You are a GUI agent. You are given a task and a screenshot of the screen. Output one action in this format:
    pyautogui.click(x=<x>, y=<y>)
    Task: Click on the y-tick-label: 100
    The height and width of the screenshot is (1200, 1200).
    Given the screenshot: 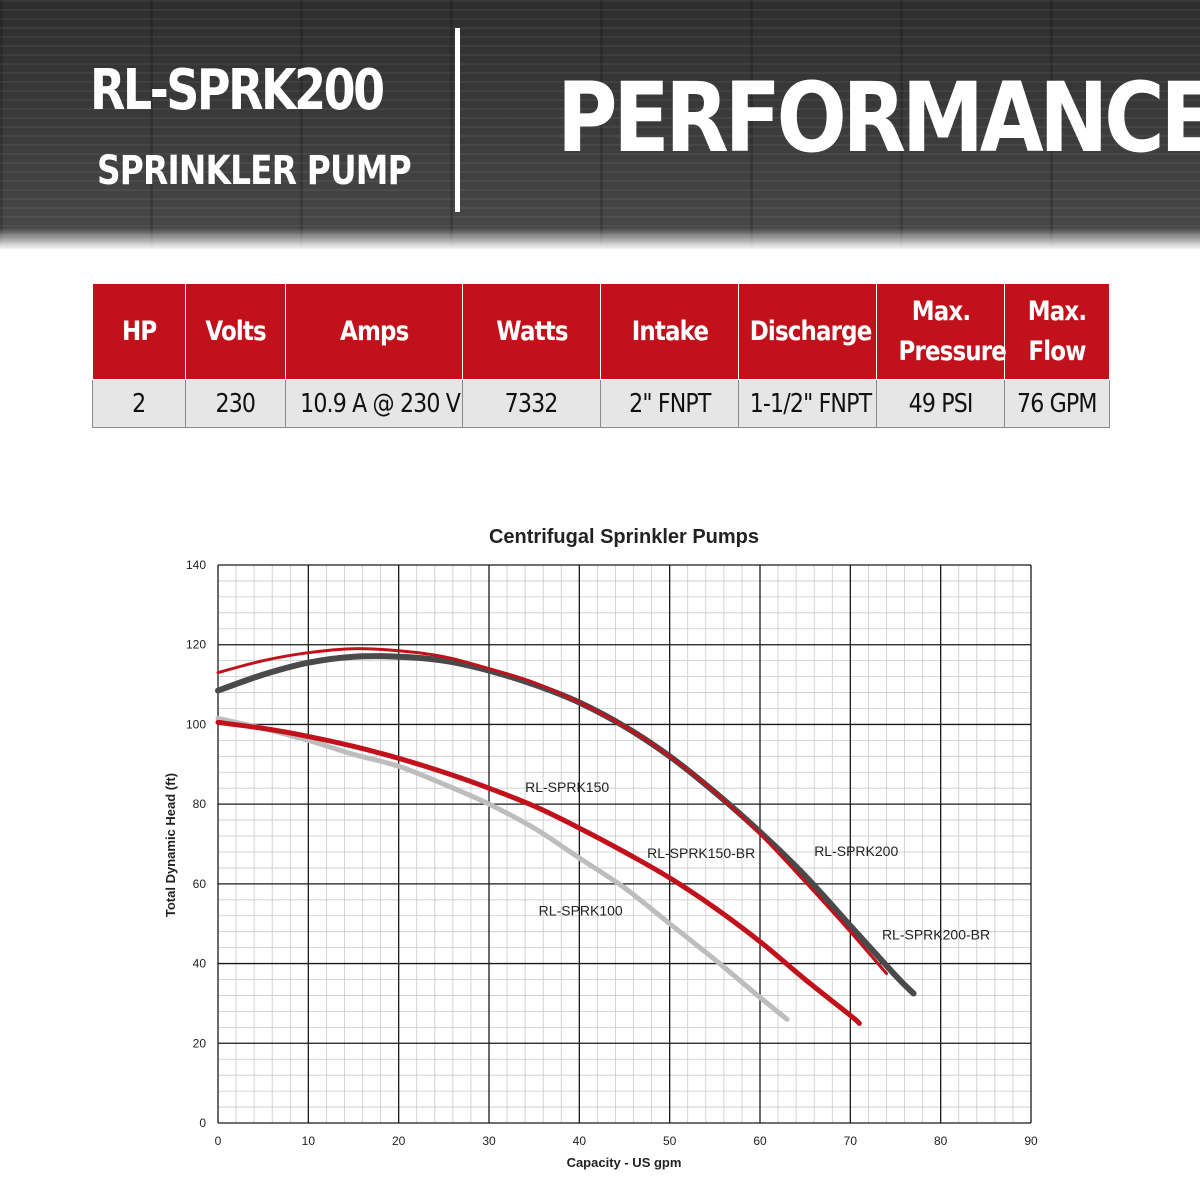 What is the action you would take?
    pyautogui.click(x=196, y=724)
    